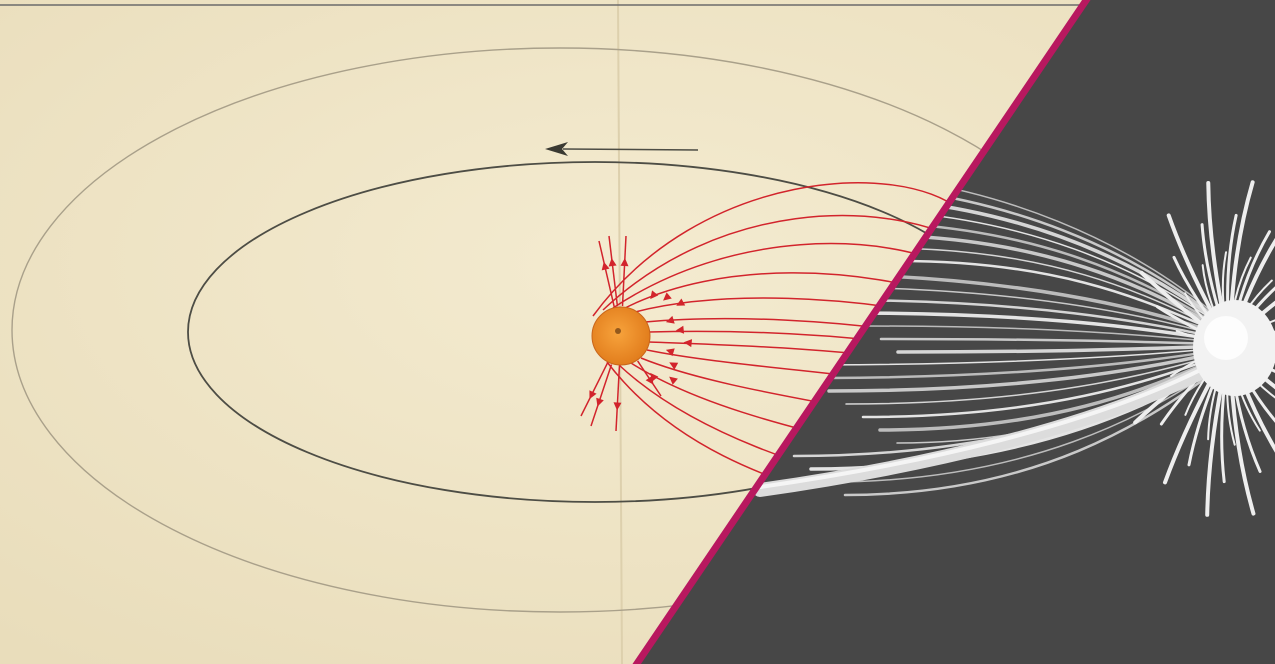  I want to click on sun, so click(621, 336).